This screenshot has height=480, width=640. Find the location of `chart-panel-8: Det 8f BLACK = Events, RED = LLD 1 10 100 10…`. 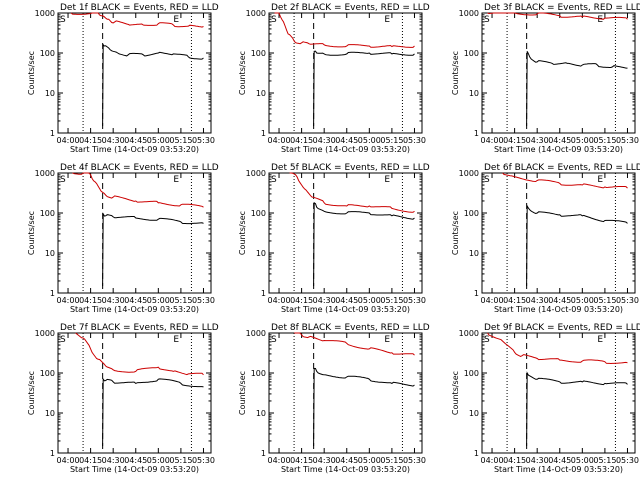

chart-panel-8: Det 8f BLACK = Events, RED = LLD 1 10 100 10… is located at coordinates (334, 398).